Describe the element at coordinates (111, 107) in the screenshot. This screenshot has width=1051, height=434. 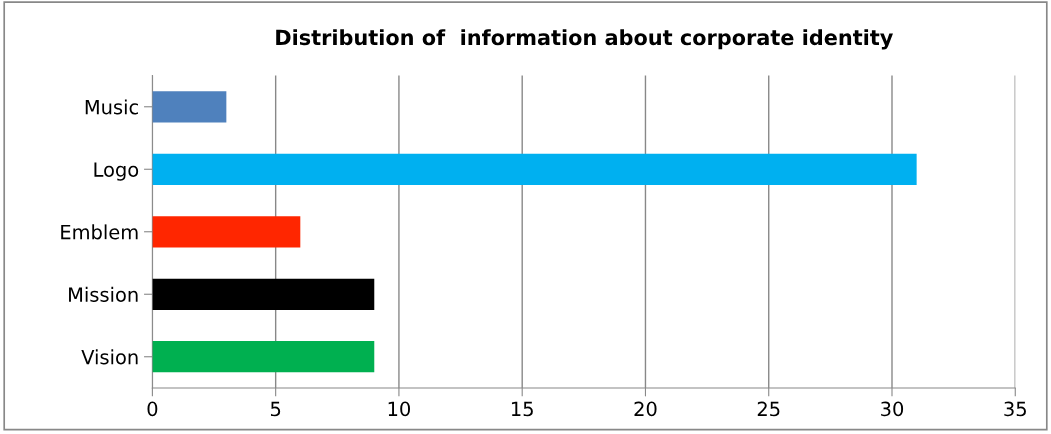
I see `y-tick-label: Music` at that location.